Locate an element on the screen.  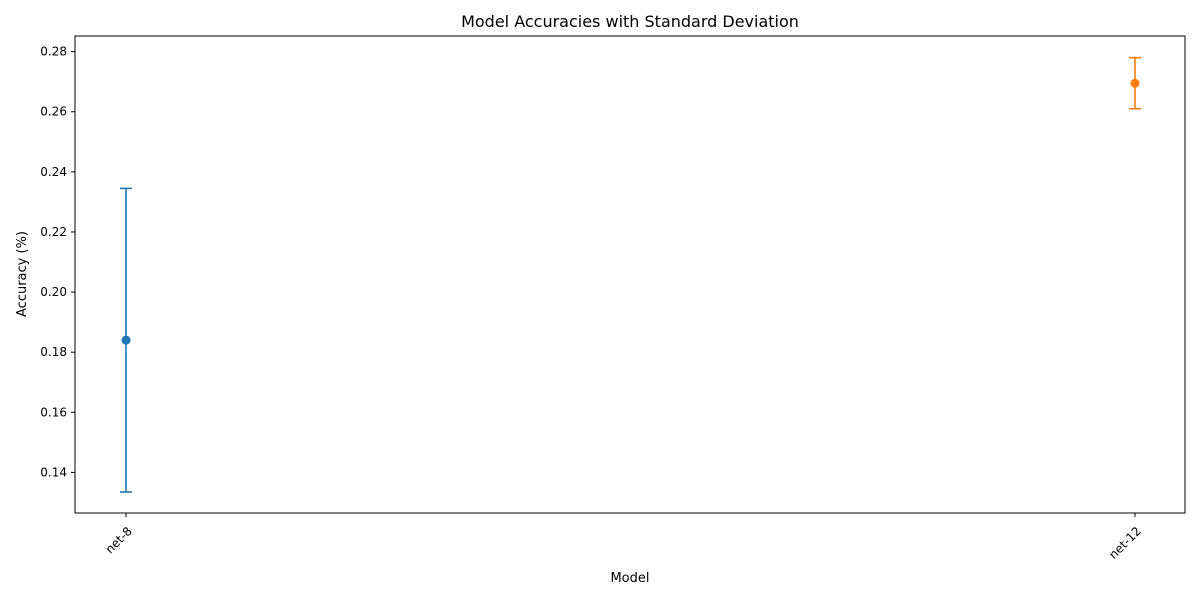
y-tick-label: 0.24 is located at coordinates (53, 172).